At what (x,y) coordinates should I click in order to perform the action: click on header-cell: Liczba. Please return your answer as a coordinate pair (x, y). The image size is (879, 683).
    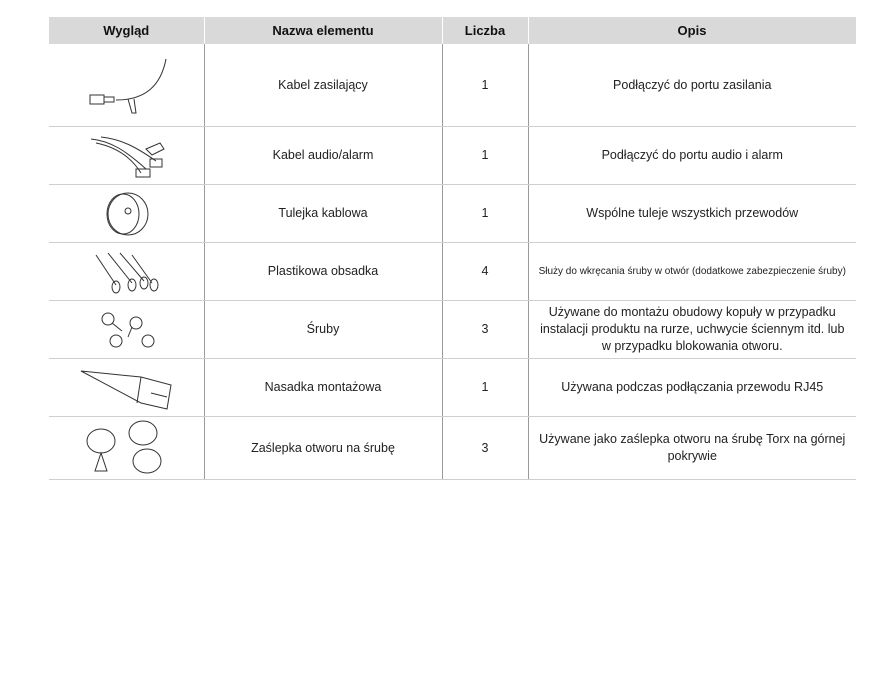
    Looking at the image, I should click on (485, 30).